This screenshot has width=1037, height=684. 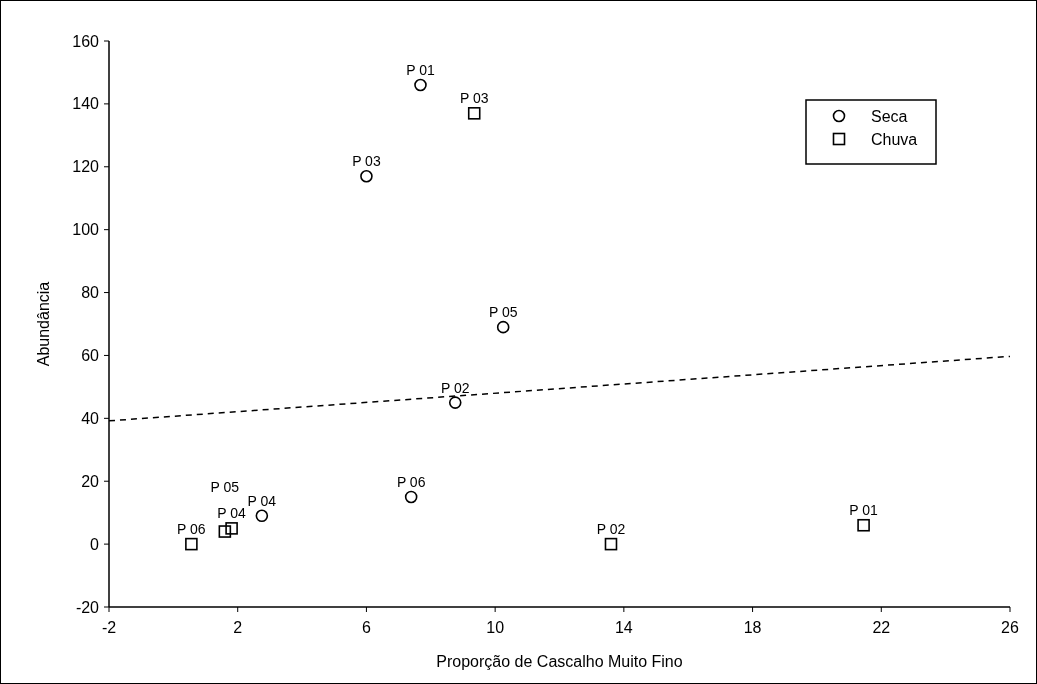 I want to click on y-tick-label: 100, so click(x=86, y=230).